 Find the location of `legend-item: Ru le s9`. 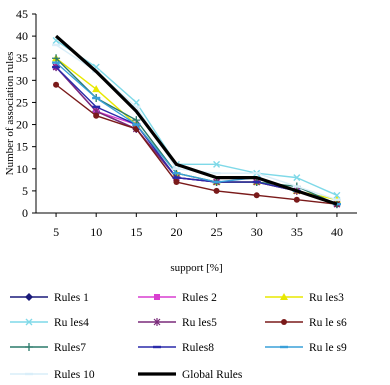

legend-item: Ru le s9 is located at coordinates (306, 348).